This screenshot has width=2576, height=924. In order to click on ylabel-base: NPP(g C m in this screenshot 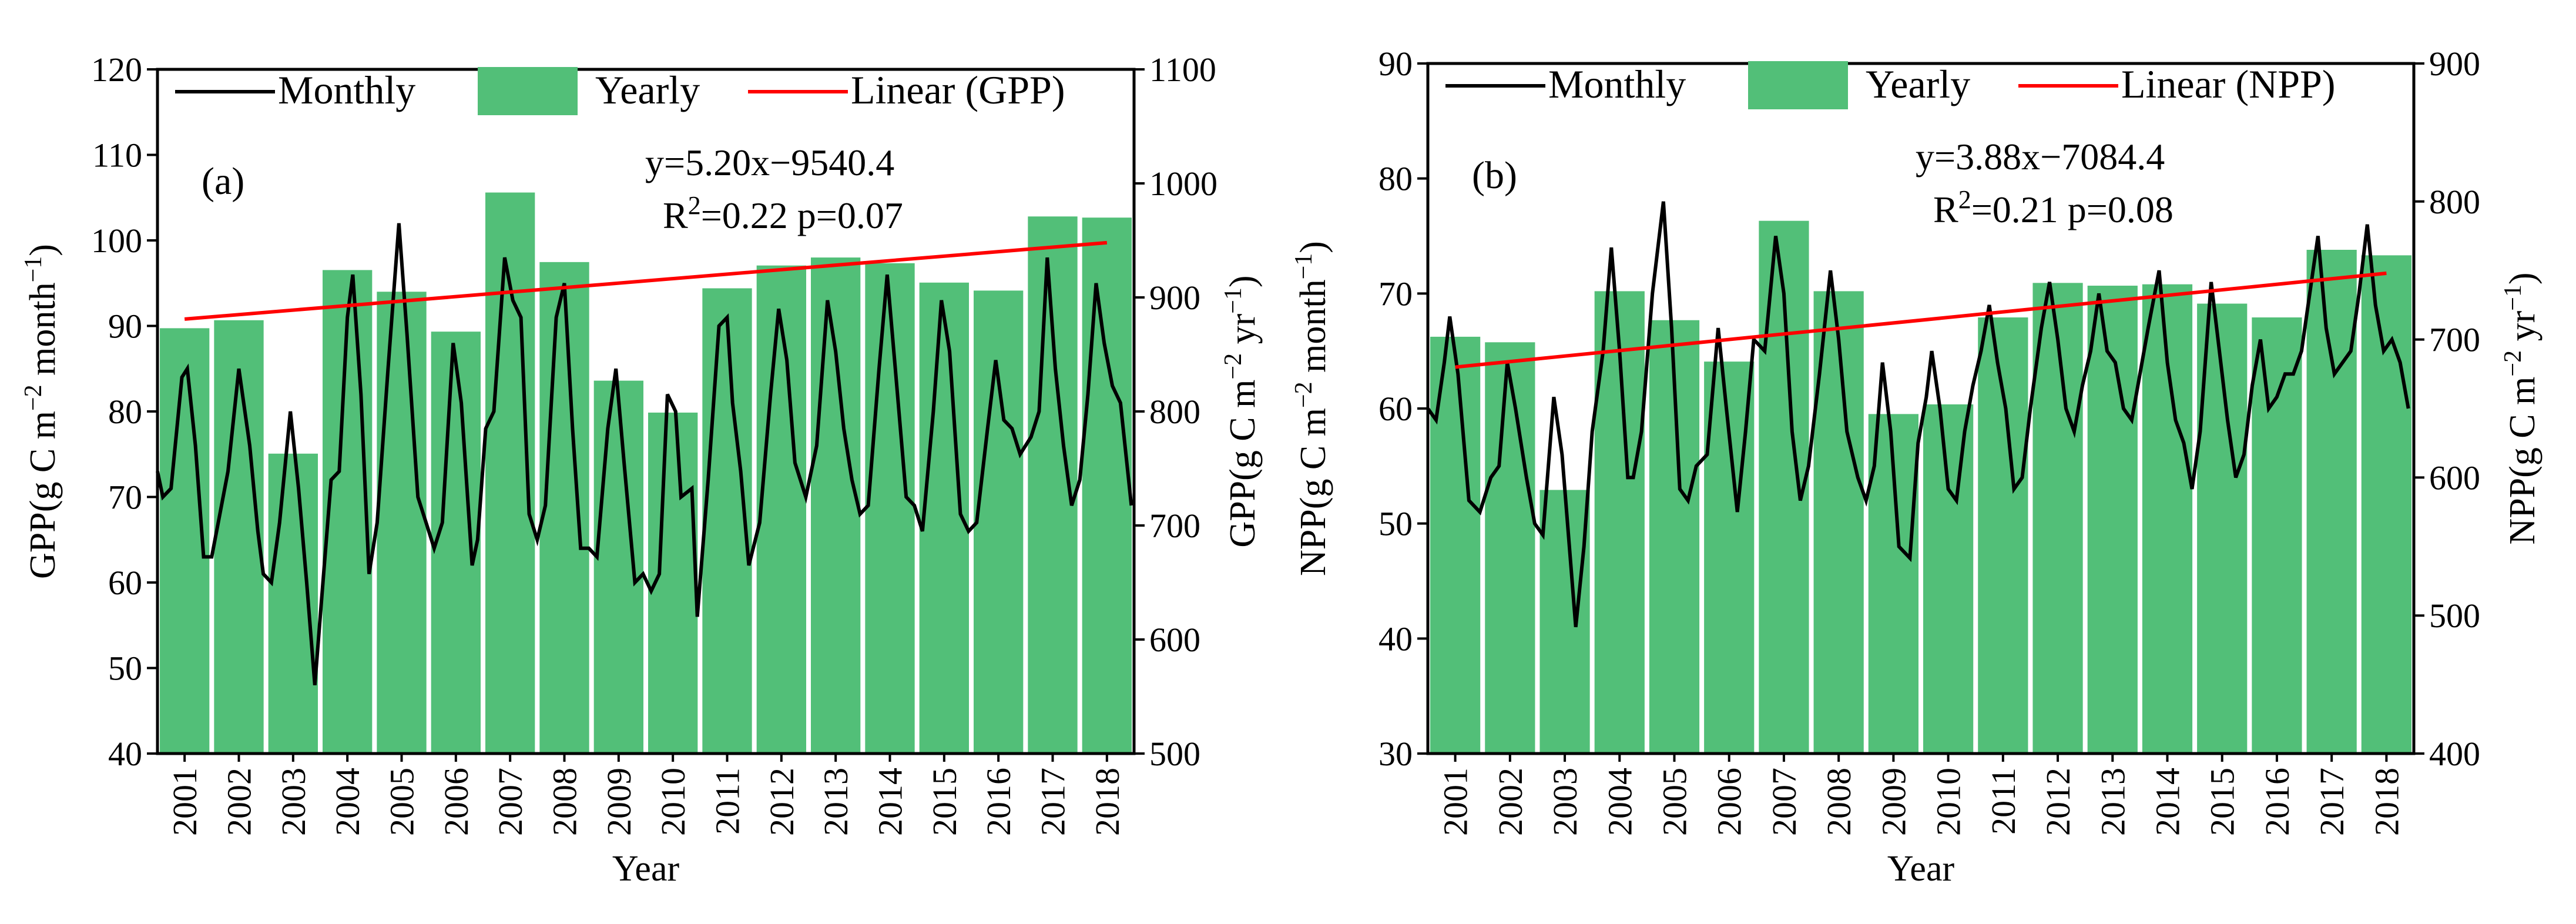, I will do `click(1313, 492)`.